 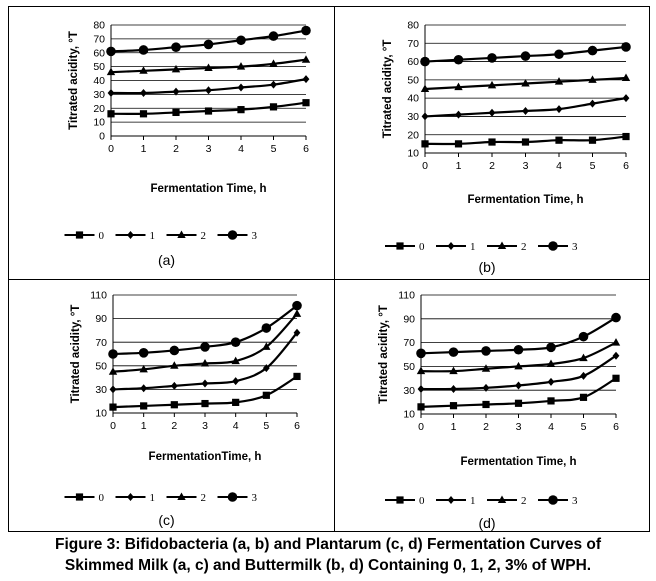 I want to click on chart-c-xtick-label: 1, so click(x=144, y=426).